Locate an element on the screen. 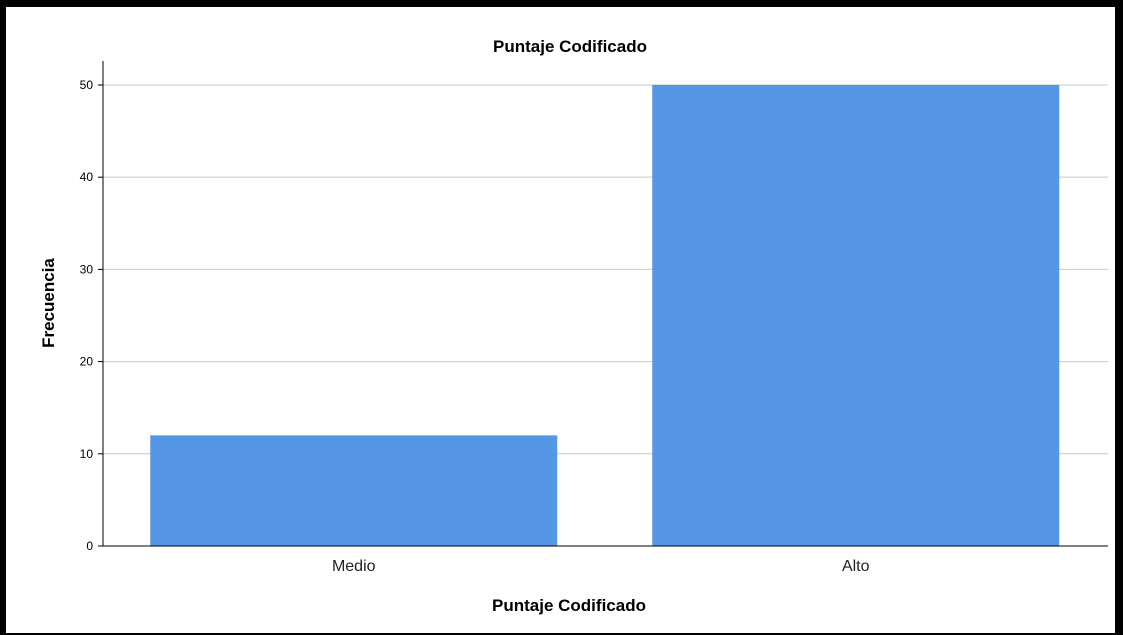  y-tick-label: 30 is located at coordinates (87, 269).